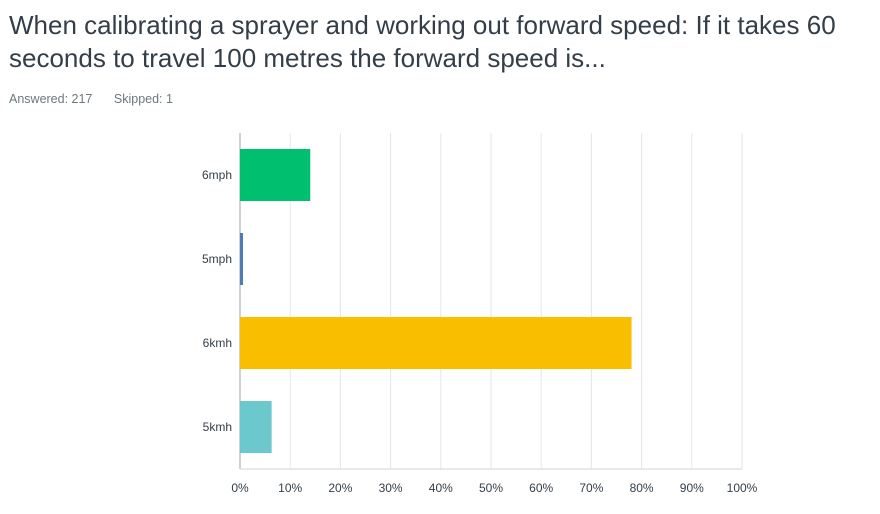  I want to click on x-tick-label: 0%, so click(240, 488).